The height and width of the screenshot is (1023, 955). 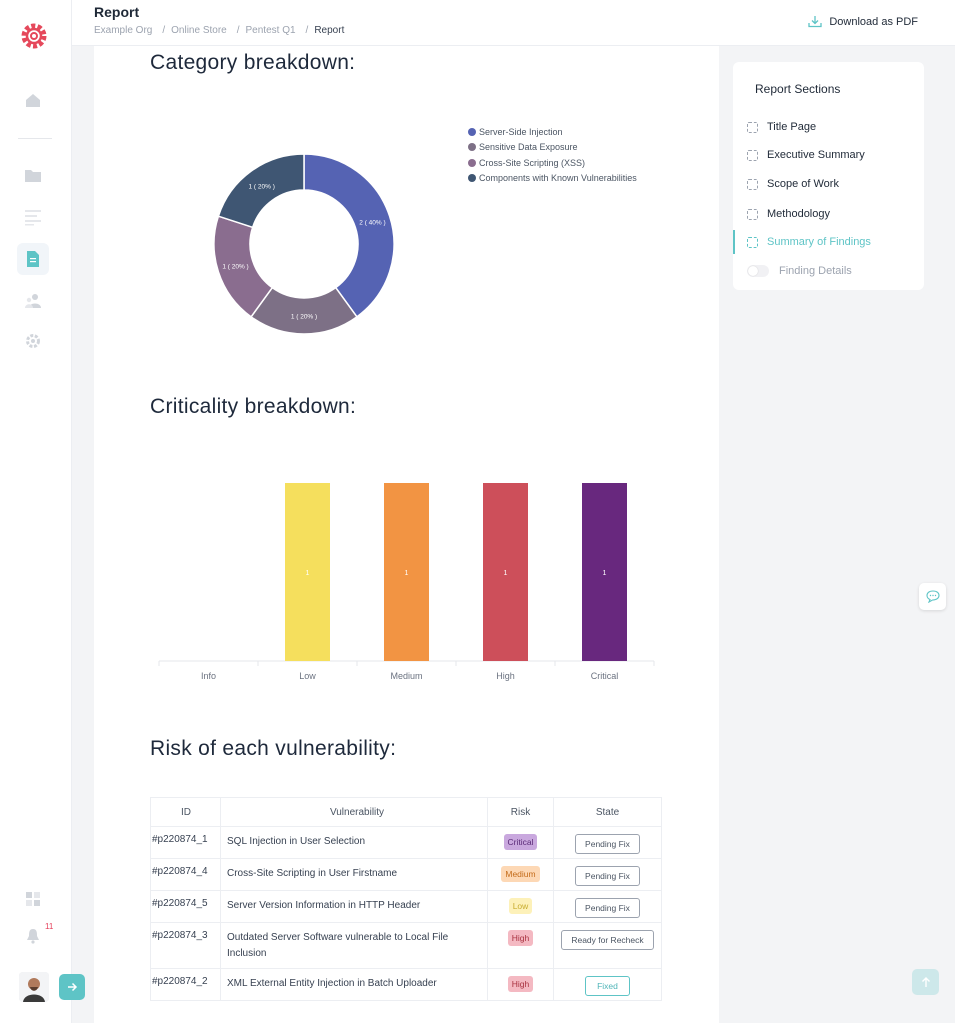 I want to click on download-pdf-label: Download as PDF, so click(x=873, y=21).